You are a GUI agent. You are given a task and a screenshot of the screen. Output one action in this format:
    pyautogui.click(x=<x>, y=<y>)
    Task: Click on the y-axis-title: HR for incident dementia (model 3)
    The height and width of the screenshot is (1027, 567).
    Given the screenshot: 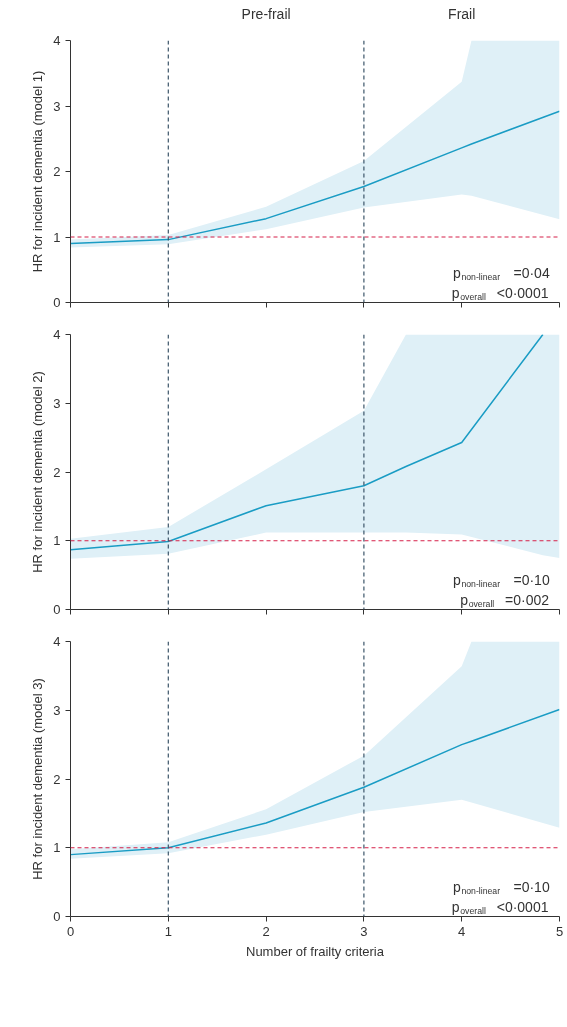 What is the action you would take?
    pyautogui.click(x=38, y=779)
    